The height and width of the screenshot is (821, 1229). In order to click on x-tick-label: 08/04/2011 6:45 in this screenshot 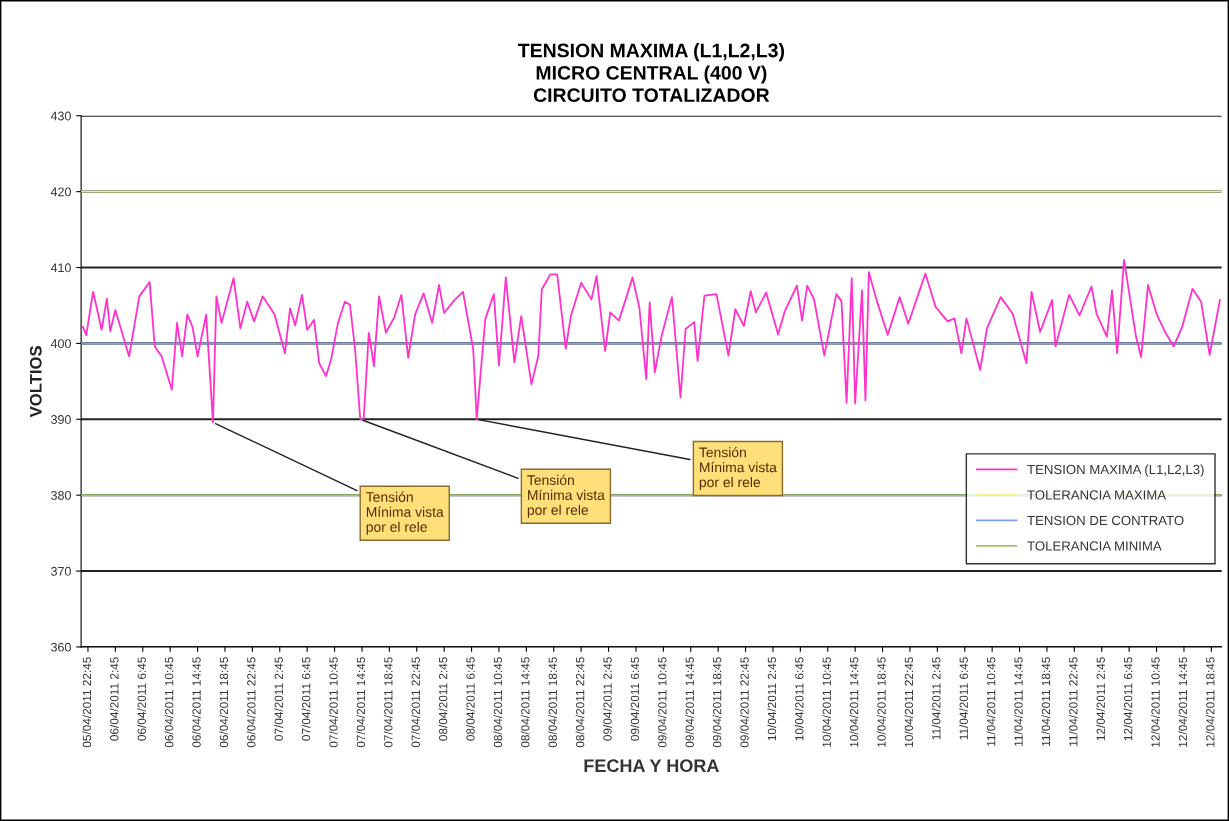, I will do `click(470, 699)`.